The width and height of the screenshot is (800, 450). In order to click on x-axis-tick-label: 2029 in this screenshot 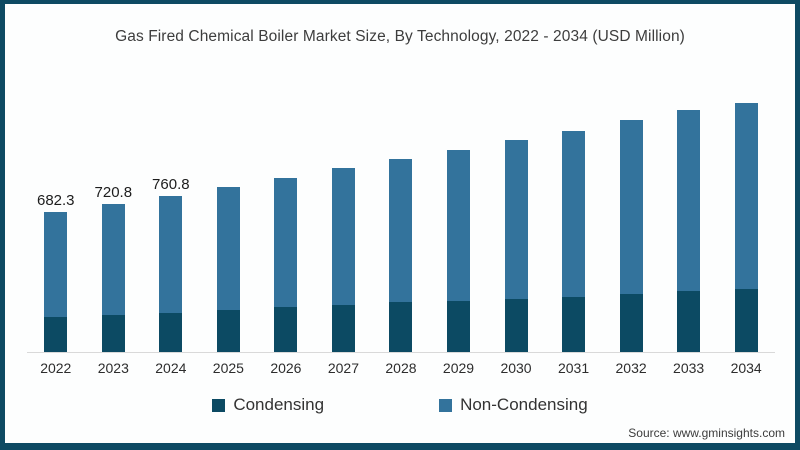, I will do `click(458, 368)`.